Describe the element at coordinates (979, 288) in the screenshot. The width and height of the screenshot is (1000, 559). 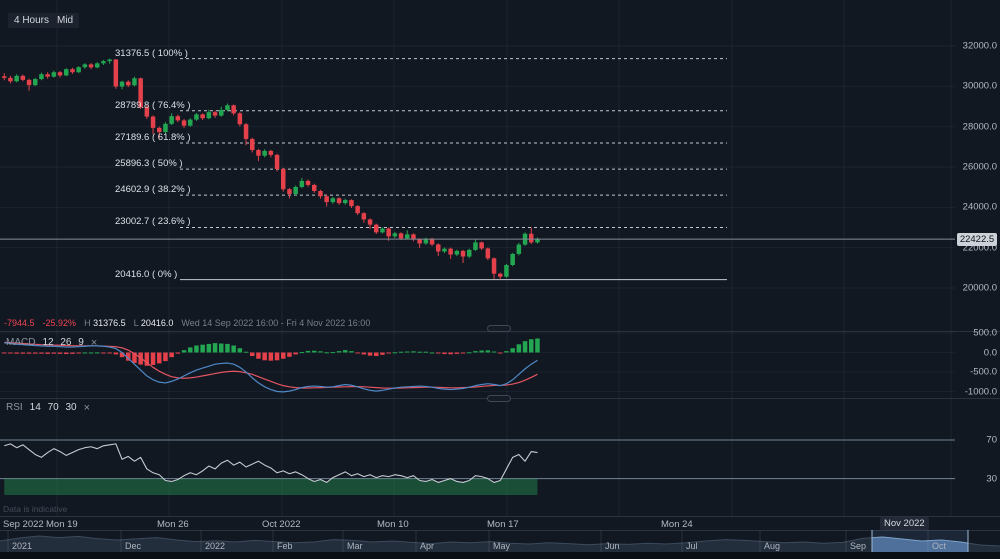
I see `price-axis-tick: 20000.0` at that location.